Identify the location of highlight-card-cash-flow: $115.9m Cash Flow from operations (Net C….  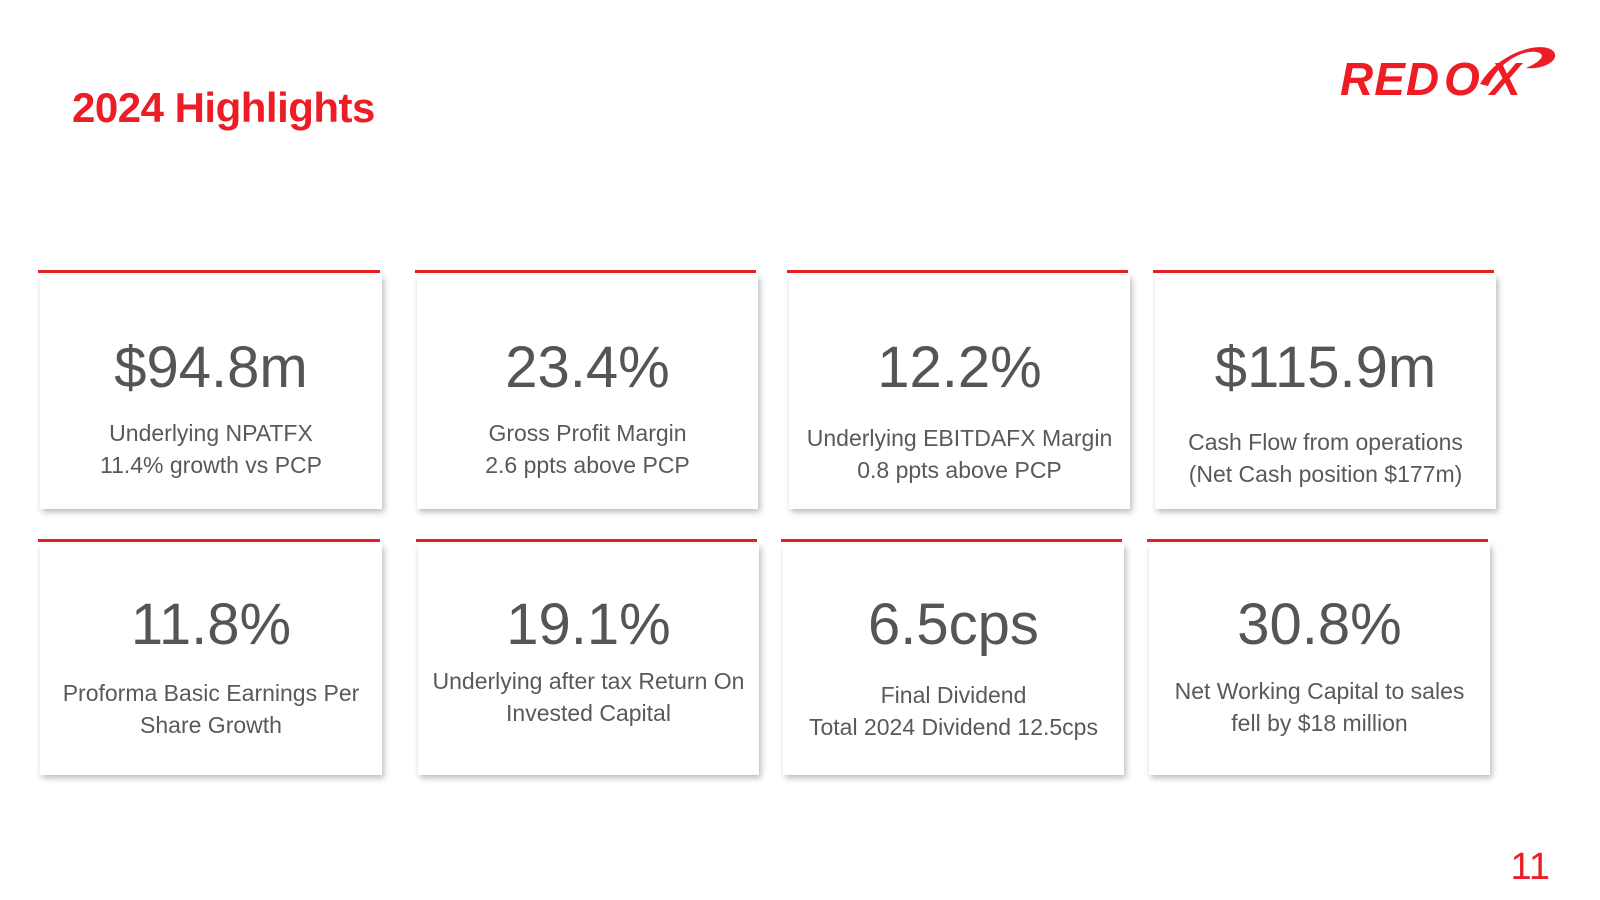
(1324, 389).